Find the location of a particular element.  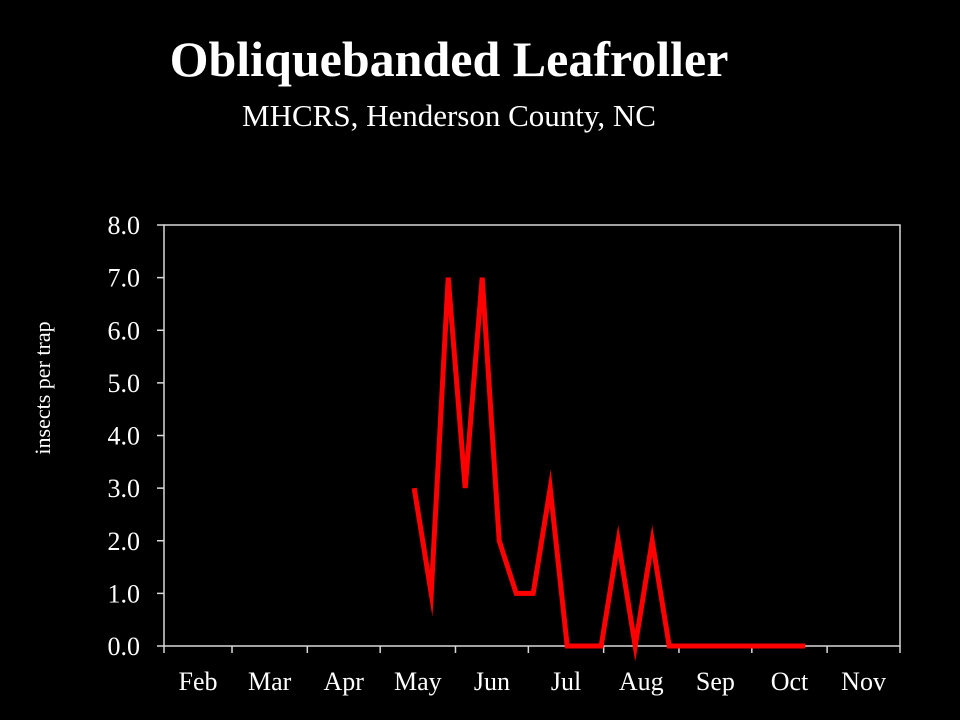

y-tick-label: 6.0 is located at coordinates (124, 330).